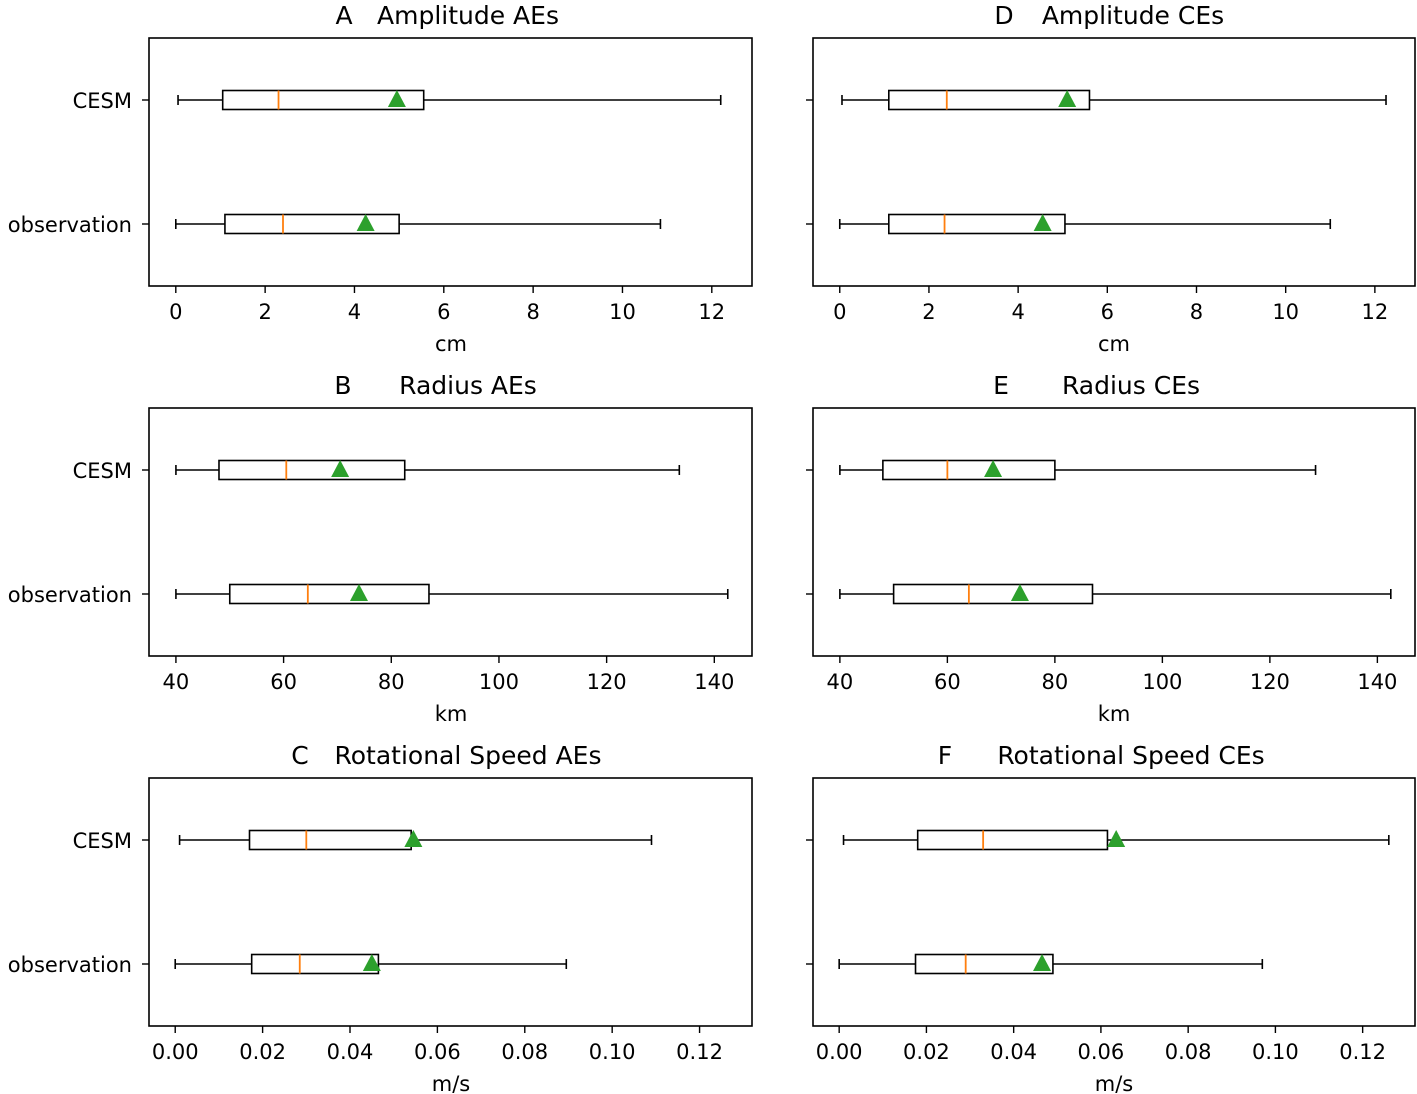  I want to click on panel-title: Amplitude CEs, so click(1133, 15).